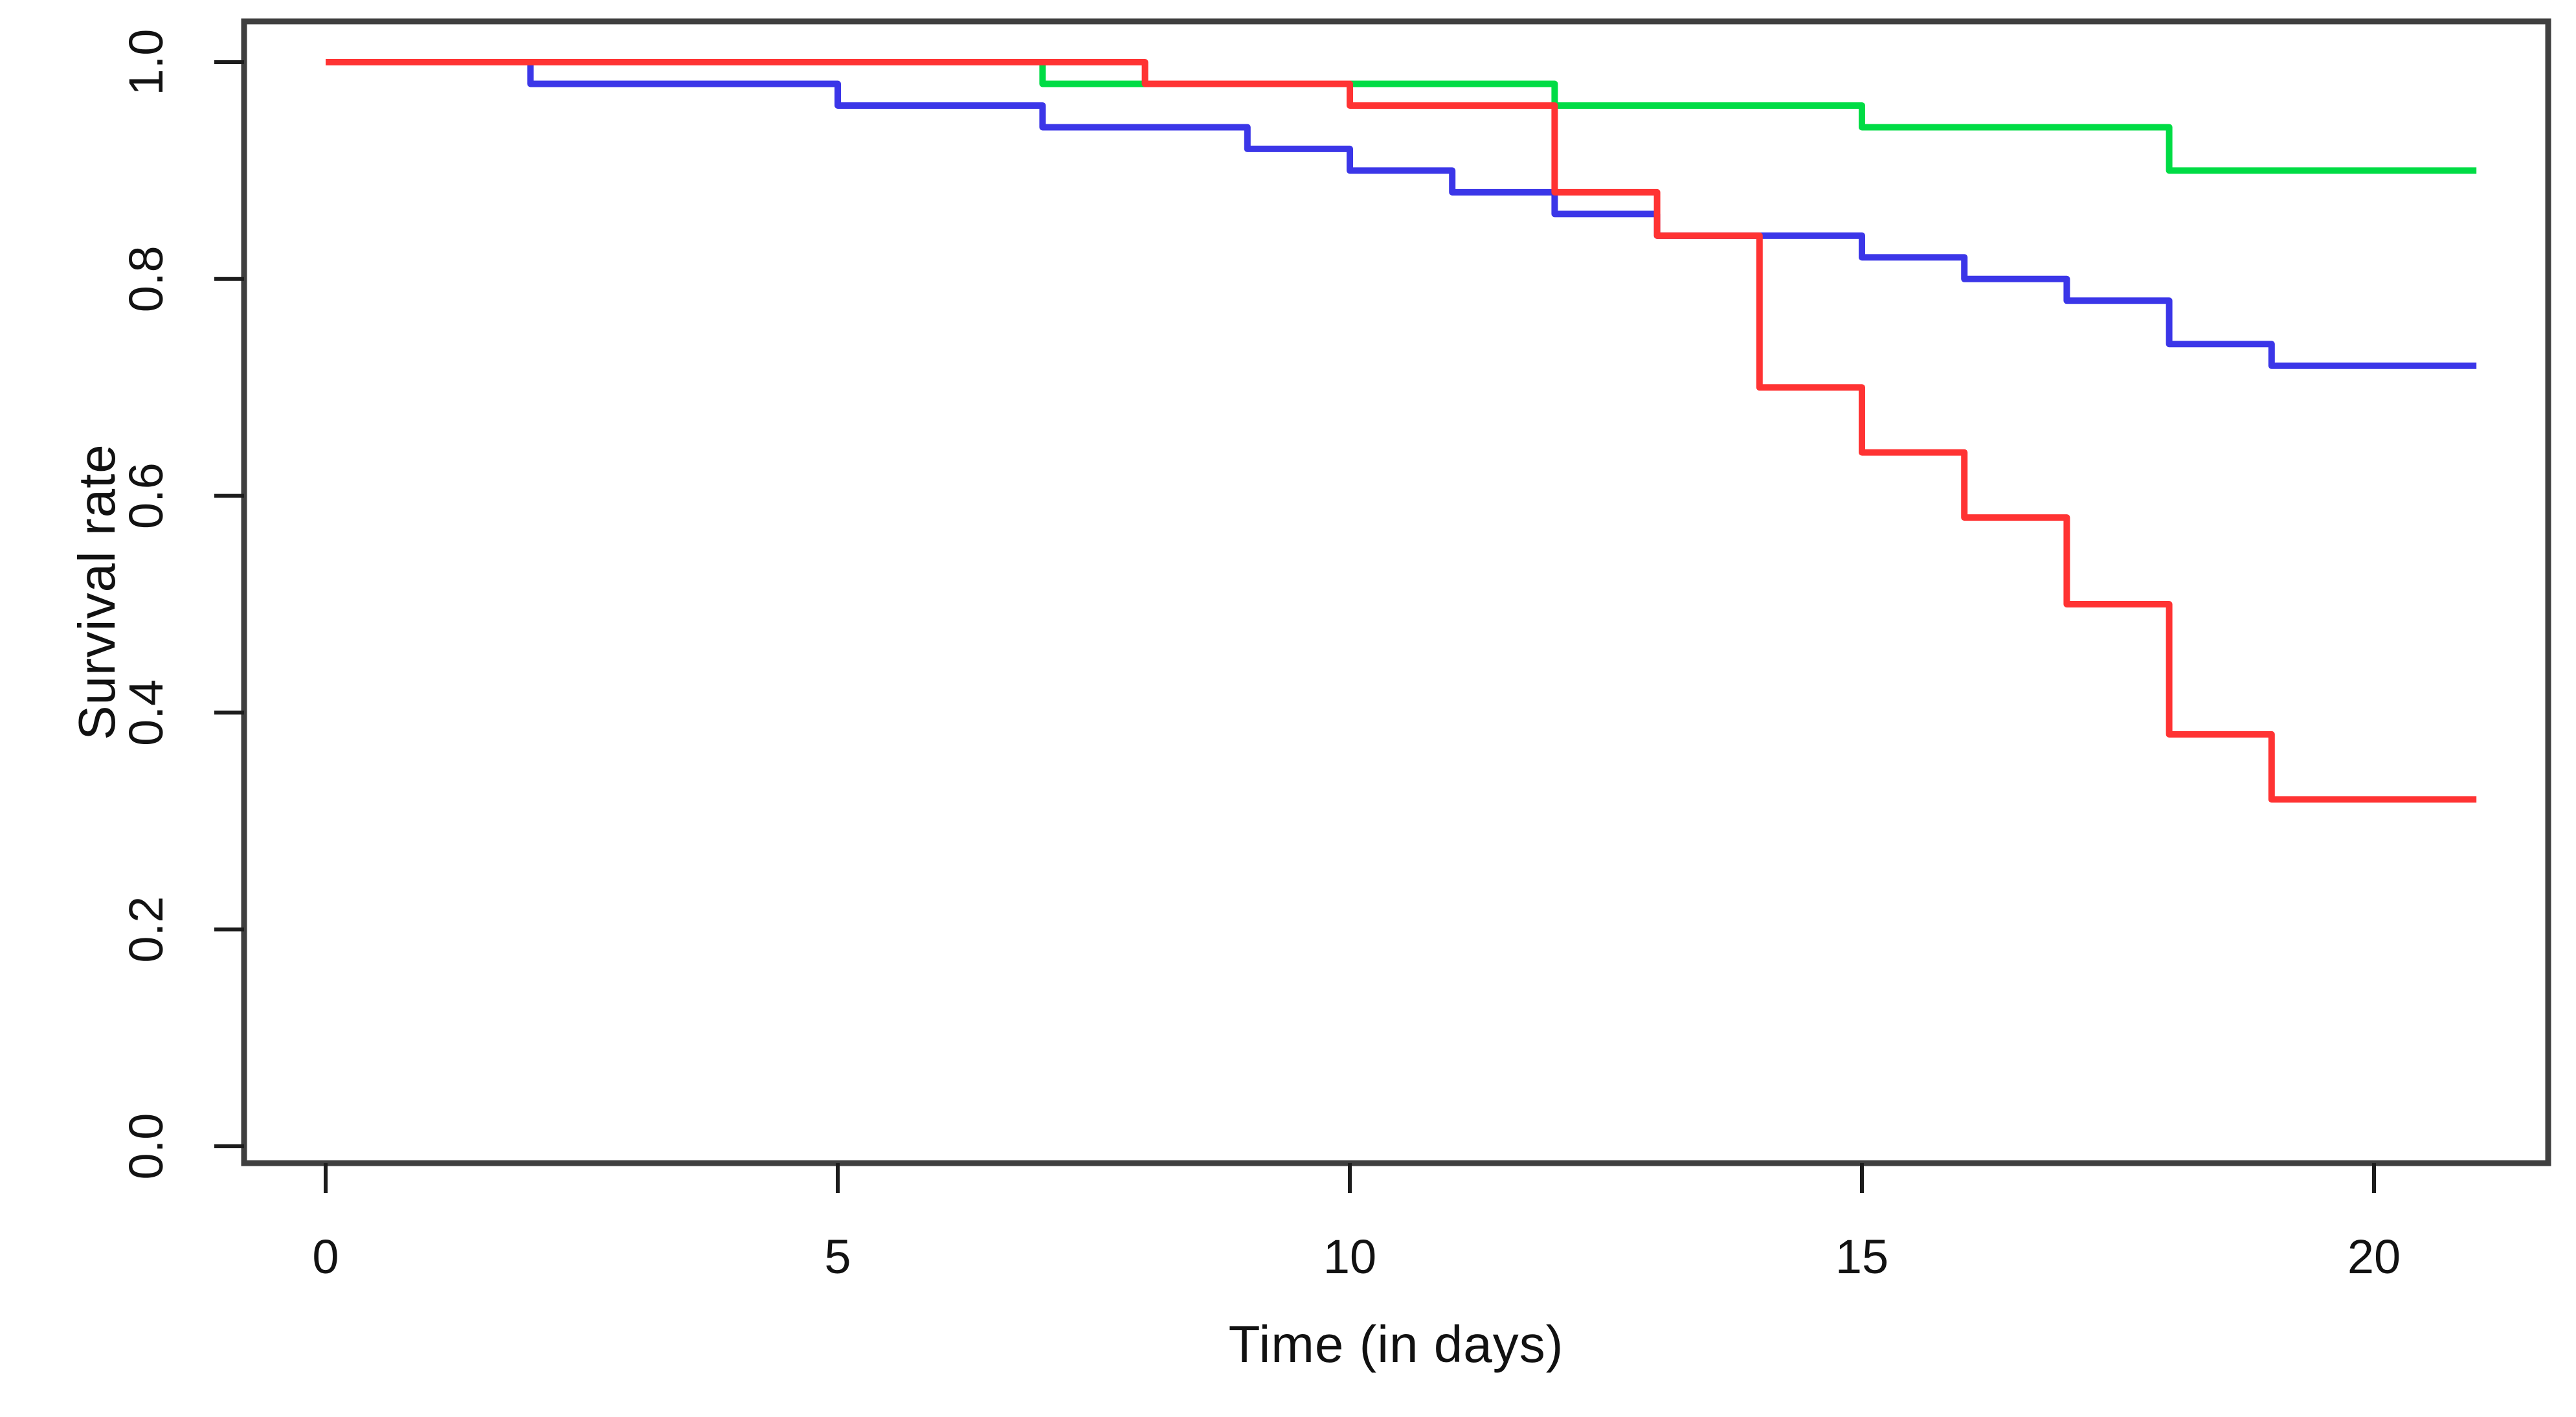  Describe the element at coordinates (146, 278) in the screenshot. I see `y-tick-label: 0.8` at that location.